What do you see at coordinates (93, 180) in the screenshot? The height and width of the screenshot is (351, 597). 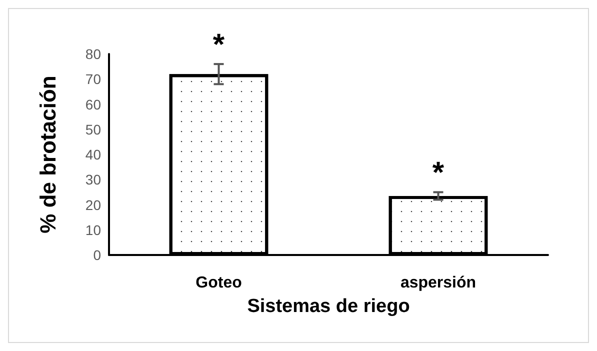 I see `y-tick-label: 30` at bounding box center [93, 180].